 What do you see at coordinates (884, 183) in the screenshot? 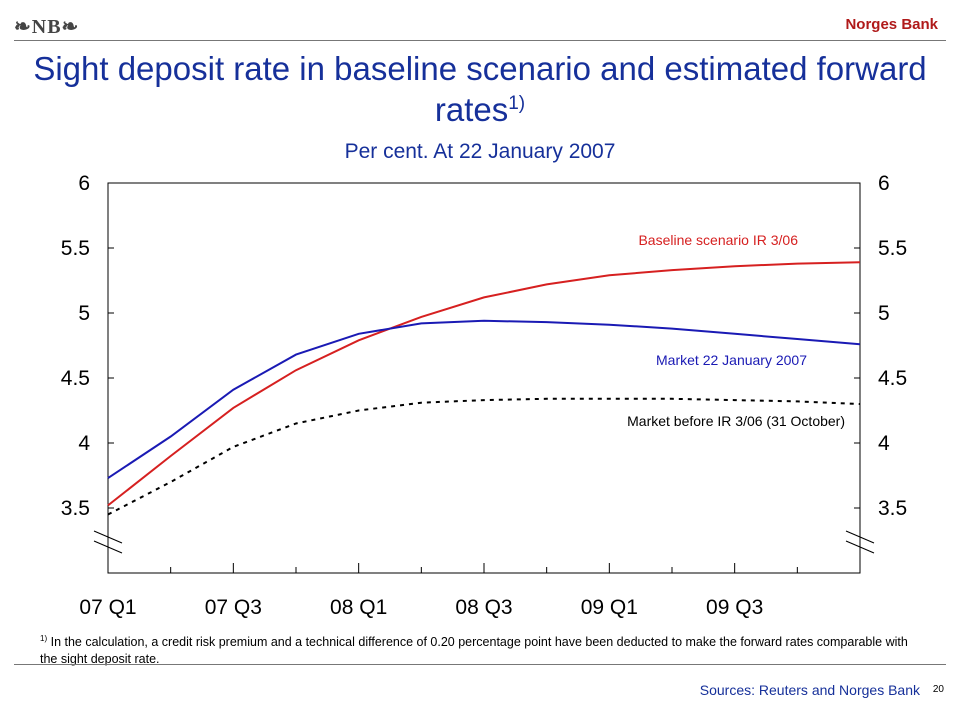
I see `y-tick-label-right: 6` at bounding box center [884, 183].